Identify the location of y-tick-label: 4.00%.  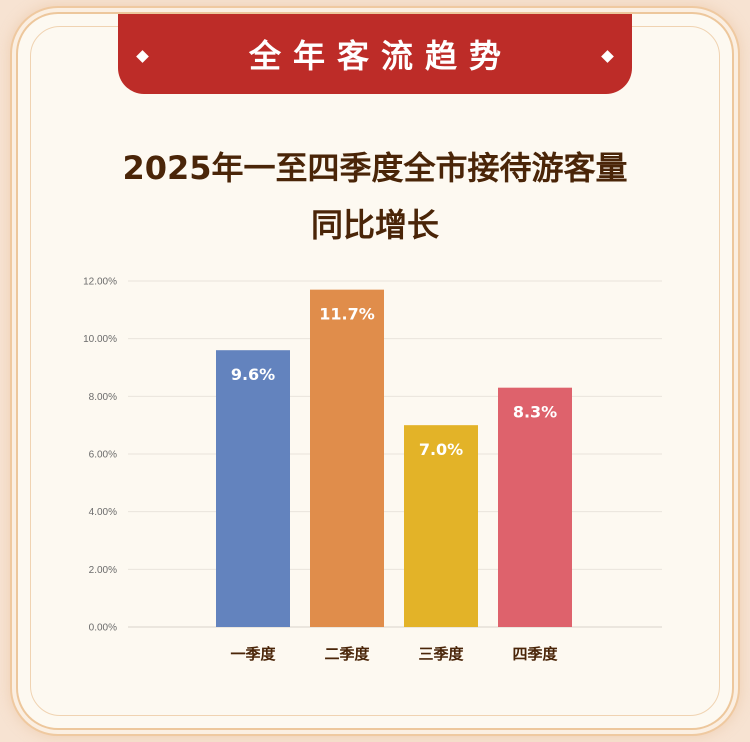
(103, 512).